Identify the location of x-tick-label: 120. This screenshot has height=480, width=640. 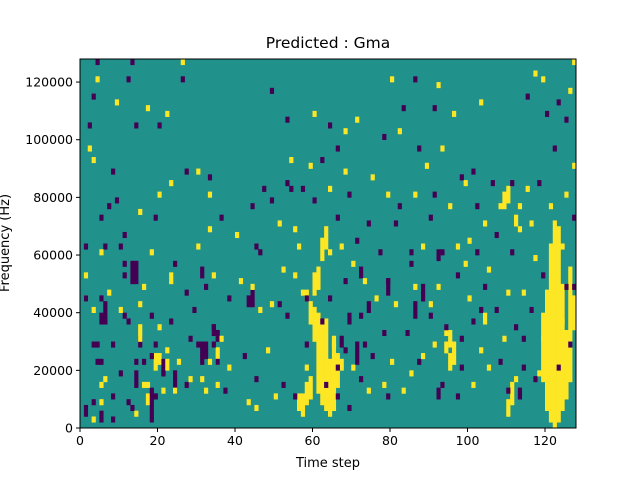
(545, 440).